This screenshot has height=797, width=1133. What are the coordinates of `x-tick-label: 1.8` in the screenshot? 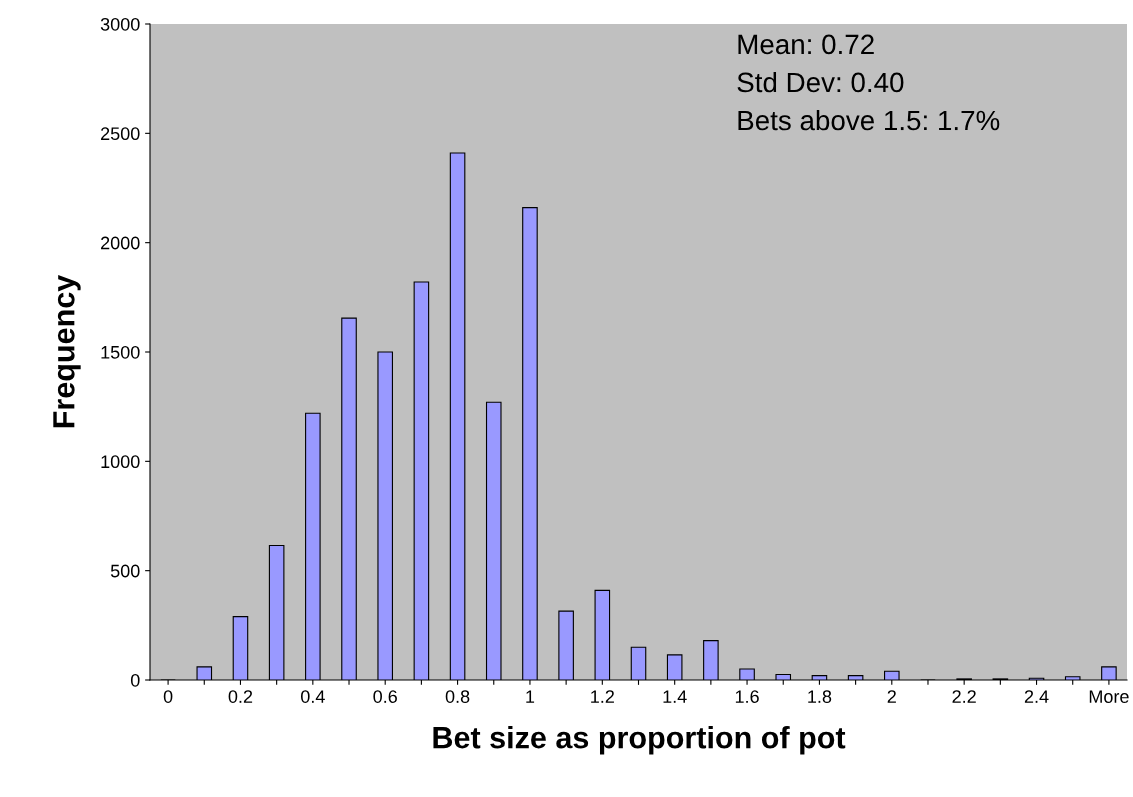 It's located at (820, 696).